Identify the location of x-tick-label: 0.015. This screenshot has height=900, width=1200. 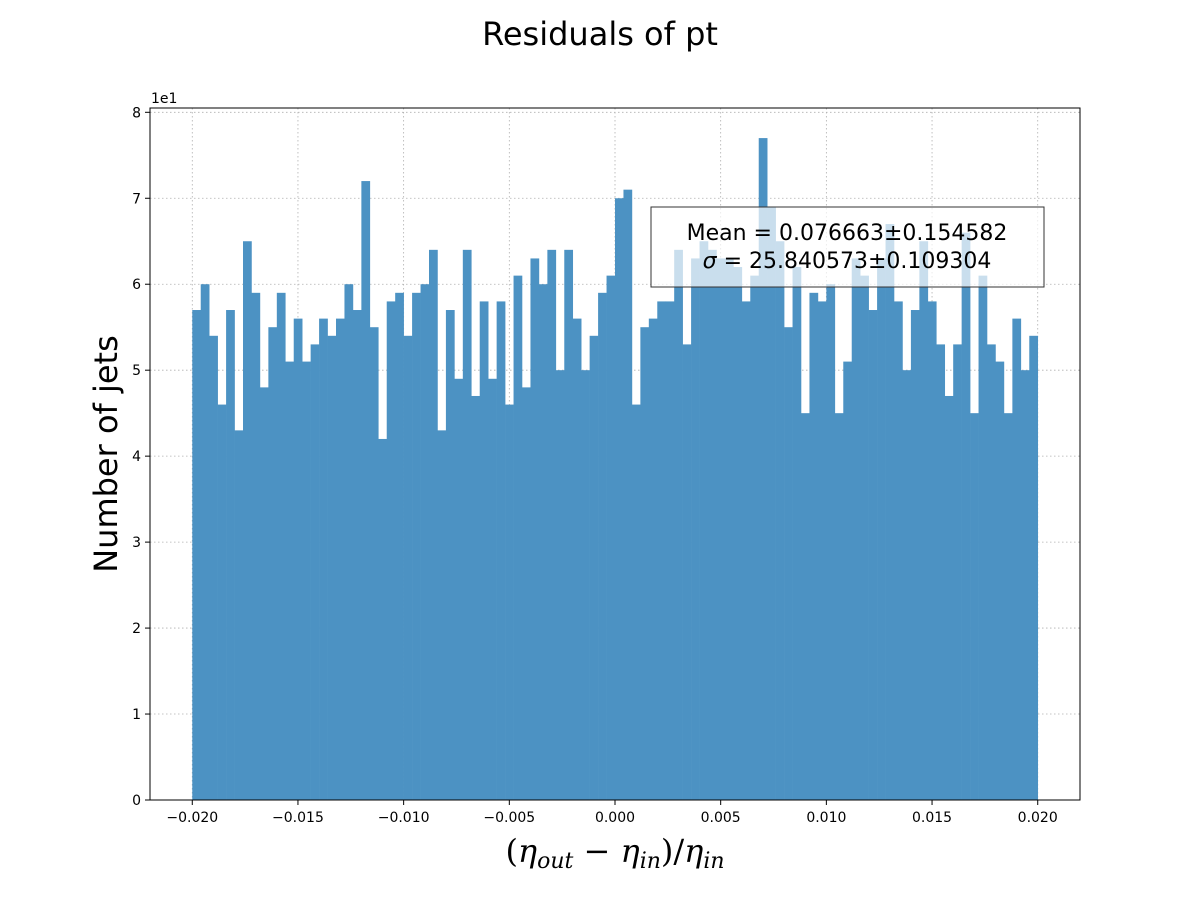
(932, 818).